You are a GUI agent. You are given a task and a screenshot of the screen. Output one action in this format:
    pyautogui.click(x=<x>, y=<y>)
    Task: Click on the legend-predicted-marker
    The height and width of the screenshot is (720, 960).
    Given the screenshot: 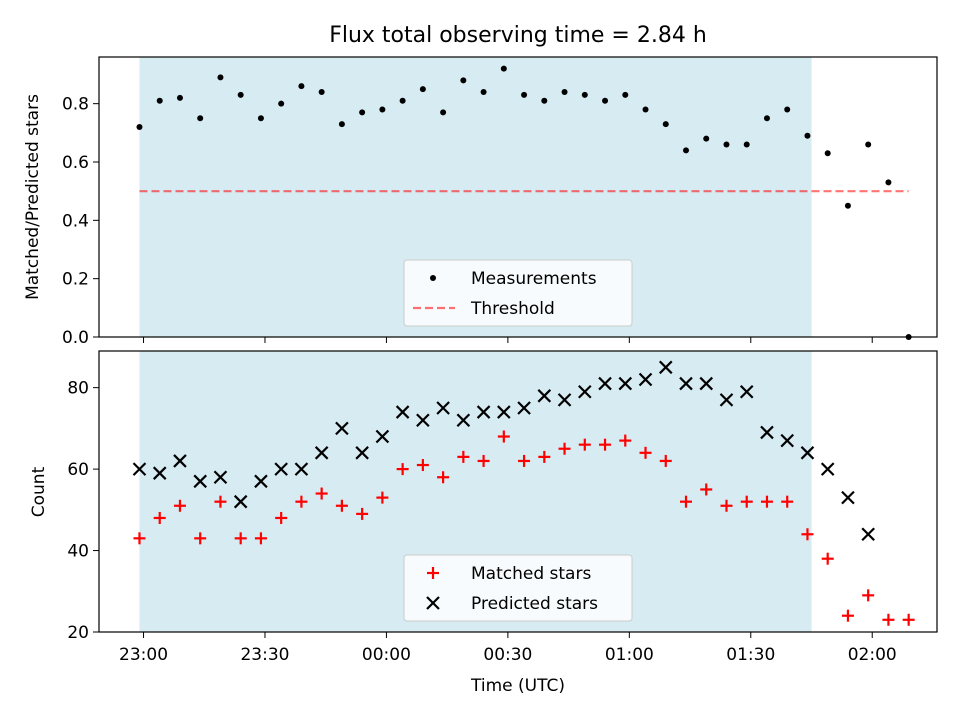 What is the action you would take?
    pyautogui.click(x=433, y=603)
    